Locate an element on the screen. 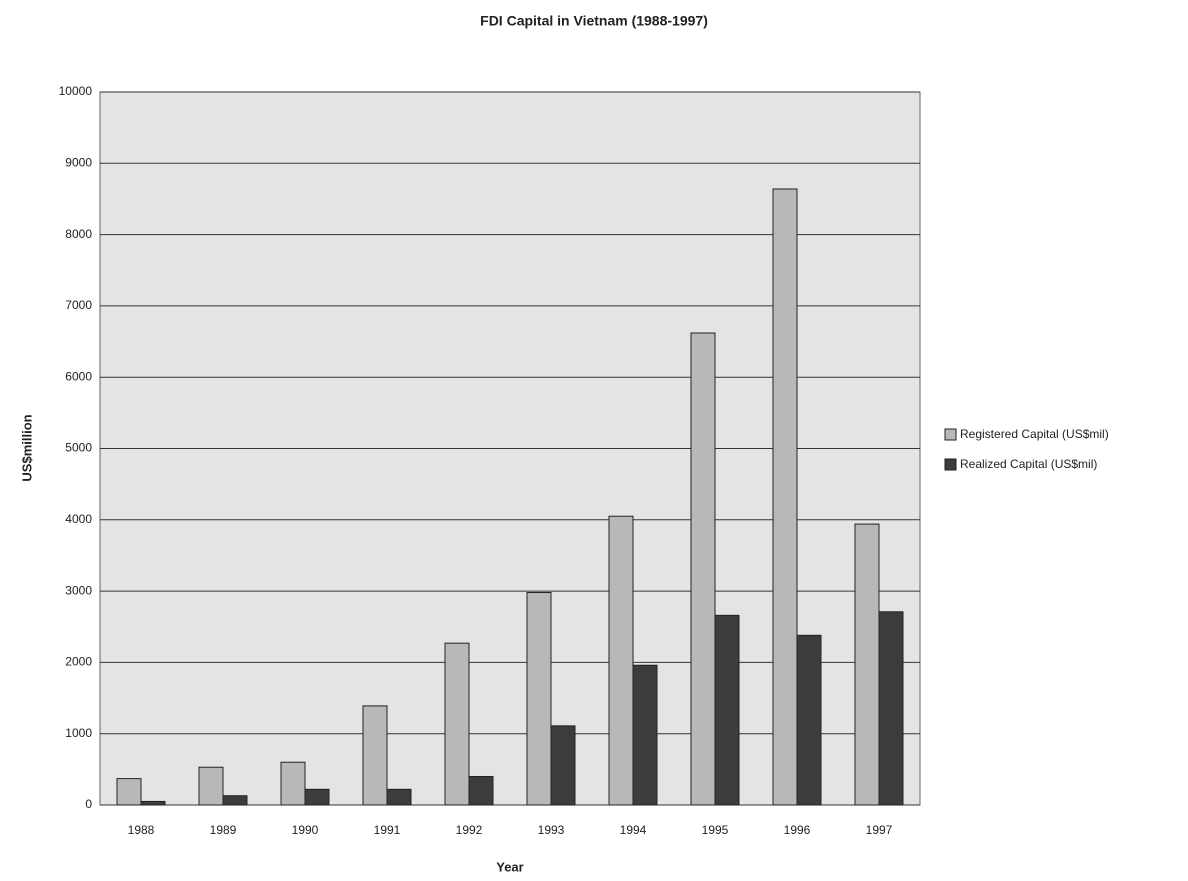 Image resolution: width=1188 pixels, height=881 pixels. x-tick-label: 1993 is located at coordinates (551, 830).